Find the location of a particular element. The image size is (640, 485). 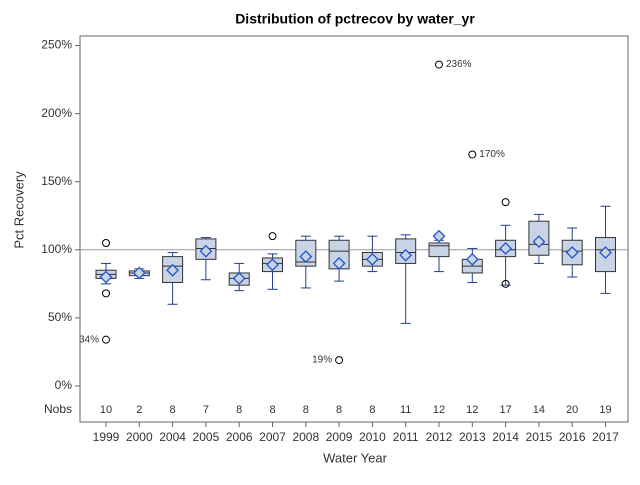

x-tick-label: 2011 is located at coordinates (406, 437).